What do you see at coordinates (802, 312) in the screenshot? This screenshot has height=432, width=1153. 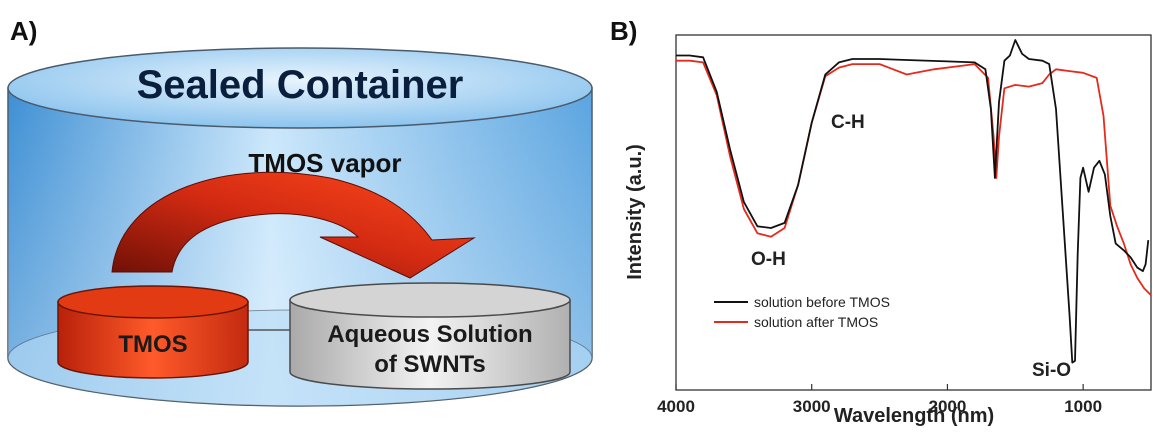 I see `legend: solution before TMOS solution after TMOS` at bounding box center [802, 312].